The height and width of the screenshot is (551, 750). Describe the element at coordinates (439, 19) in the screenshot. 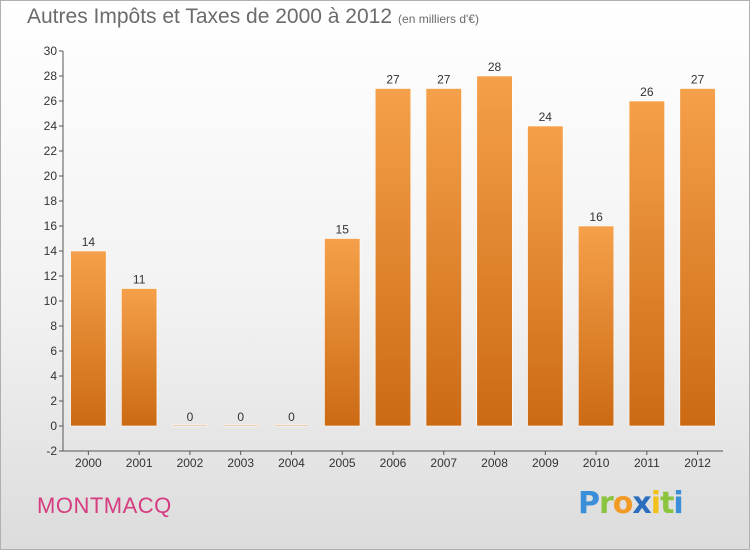

I see `chart-unit-note: (en milliers d'€)` at that location.